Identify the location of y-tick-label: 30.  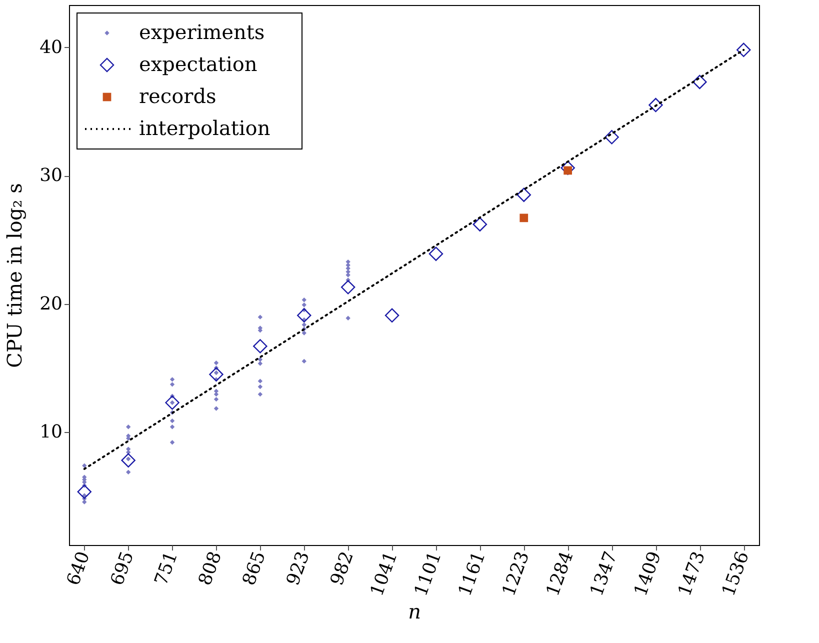
(51, 175).